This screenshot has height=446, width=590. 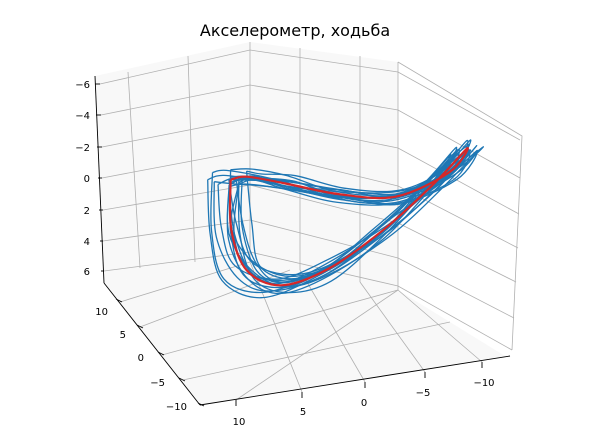 I want to click on x-tick-label: 10, so click(x=239, y=422).